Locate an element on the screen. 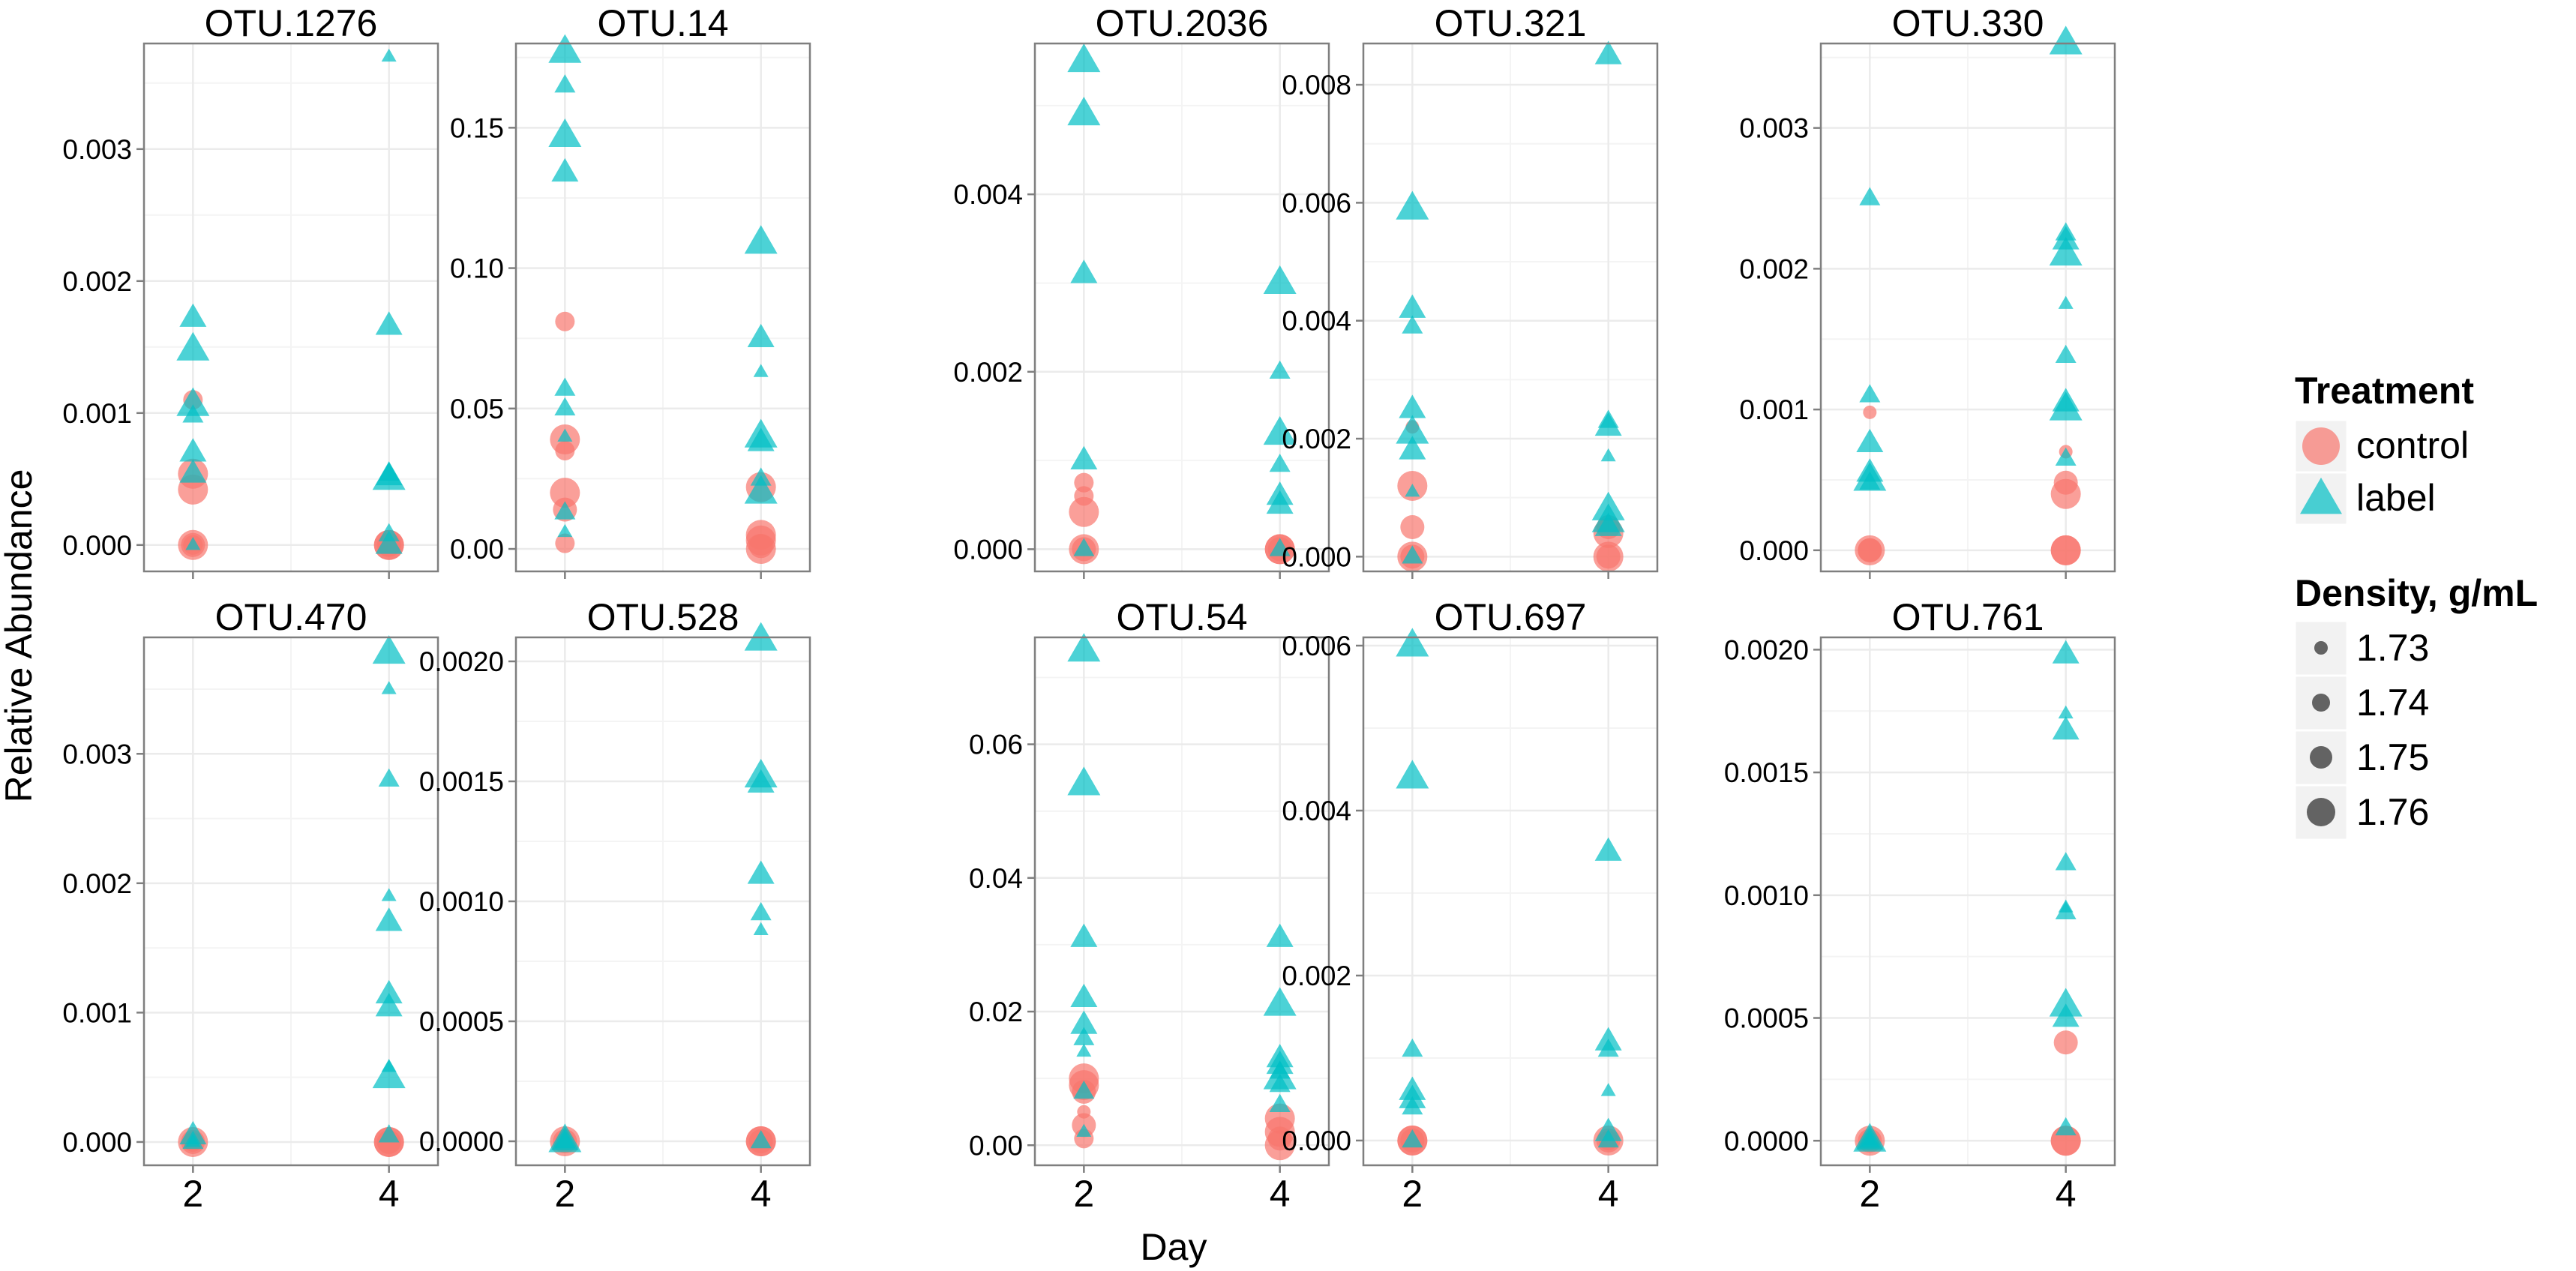  y-tick-label: 0.0000 is located at coordinates (462, 1141).